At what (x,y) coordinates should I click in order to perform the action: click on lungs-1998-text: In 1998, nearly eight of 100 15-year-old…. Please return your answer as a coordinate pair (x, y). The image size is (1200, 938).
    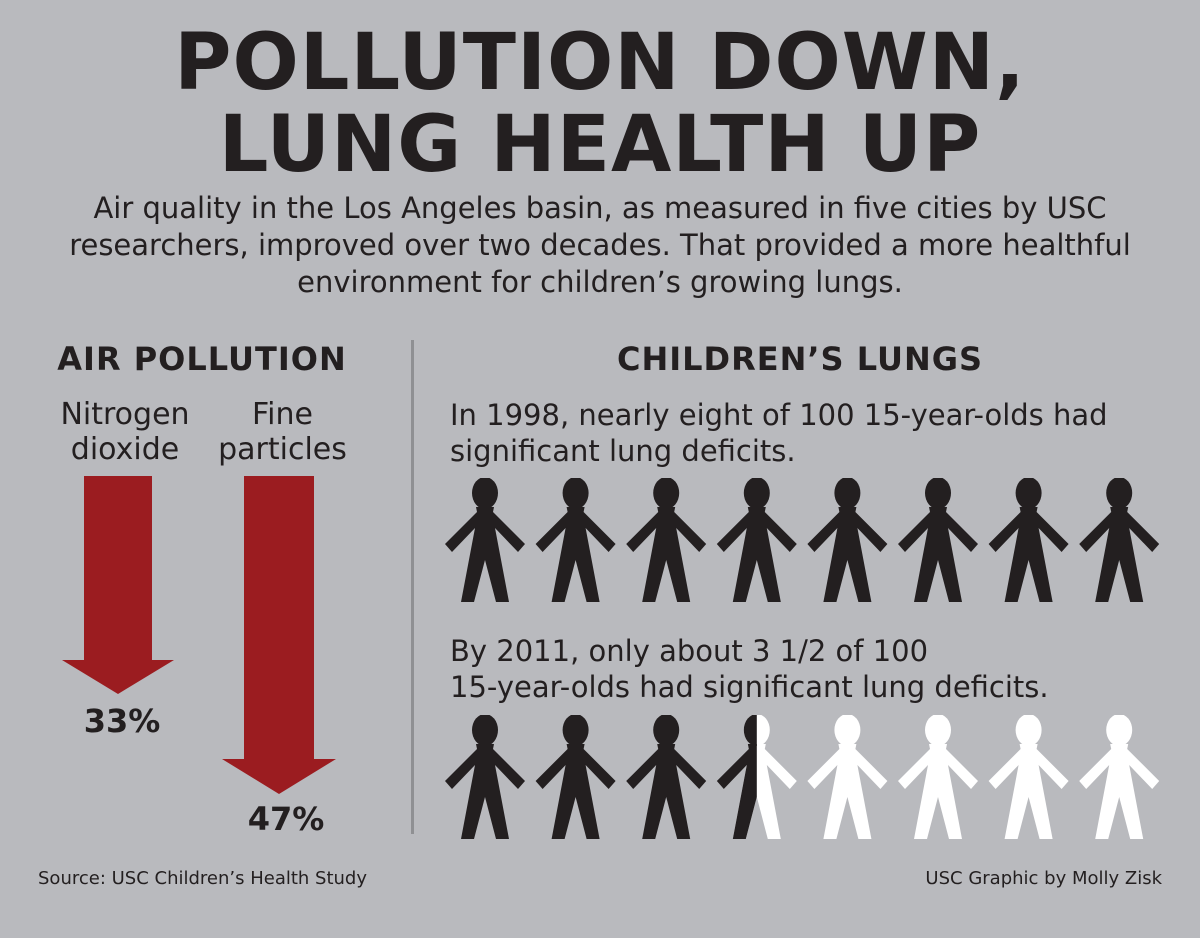
    Looking at the image, I should click on (779, 433).